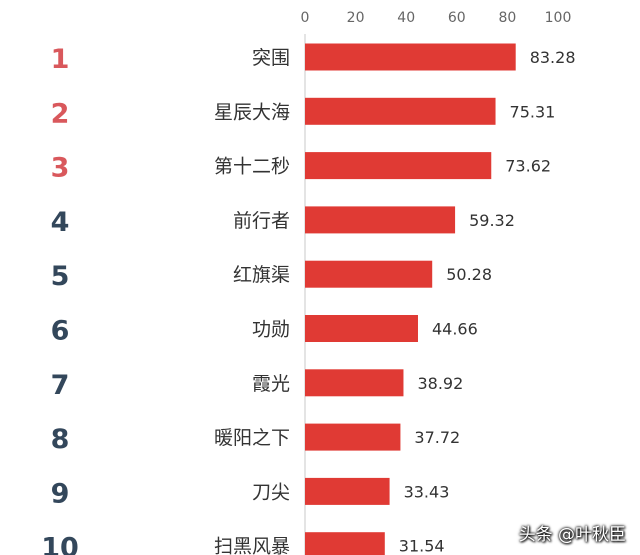 The width and height of the screenshot is (640, 555). What do you see at coordinates (60, 168) in the screenshot?
I see `rank-number: 3` at bounding box center [60, 168].